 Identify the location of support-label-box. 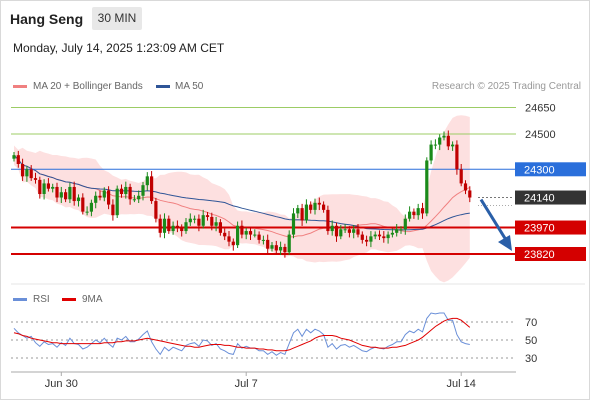
(550, 254).